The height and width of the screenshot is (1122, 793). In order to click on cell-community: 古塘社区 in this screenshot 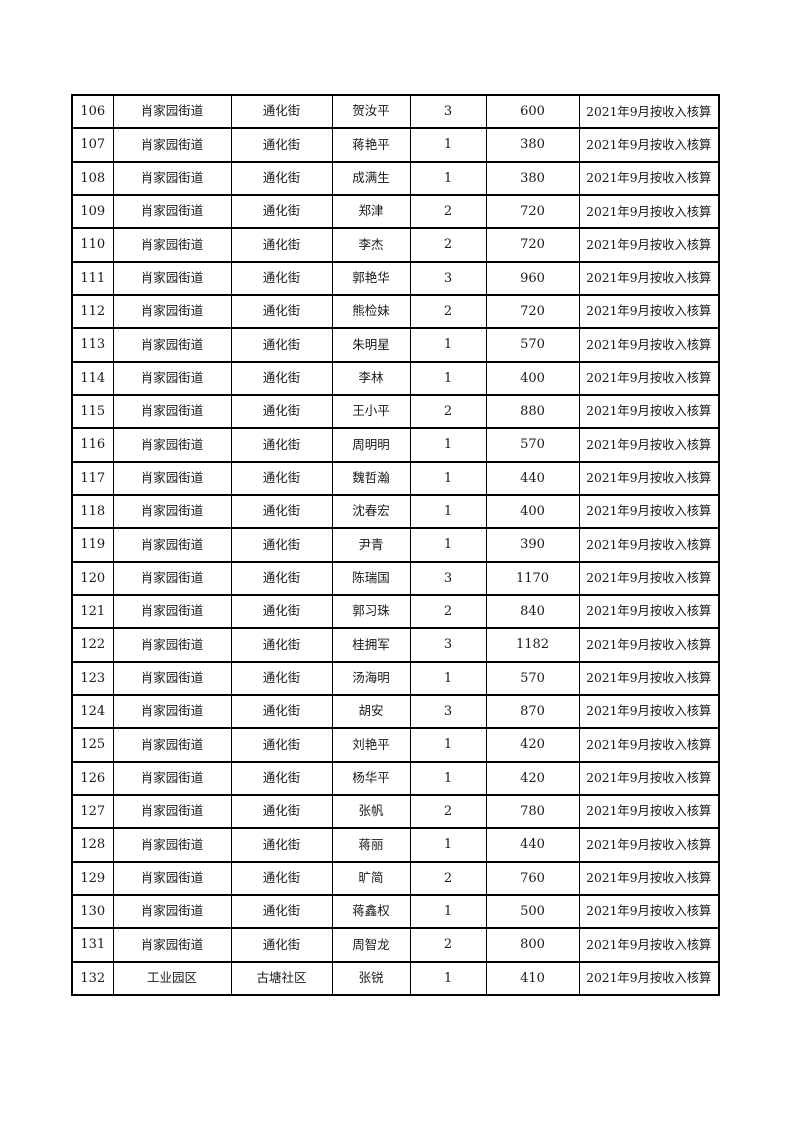, I will do `click(281, 978)`.